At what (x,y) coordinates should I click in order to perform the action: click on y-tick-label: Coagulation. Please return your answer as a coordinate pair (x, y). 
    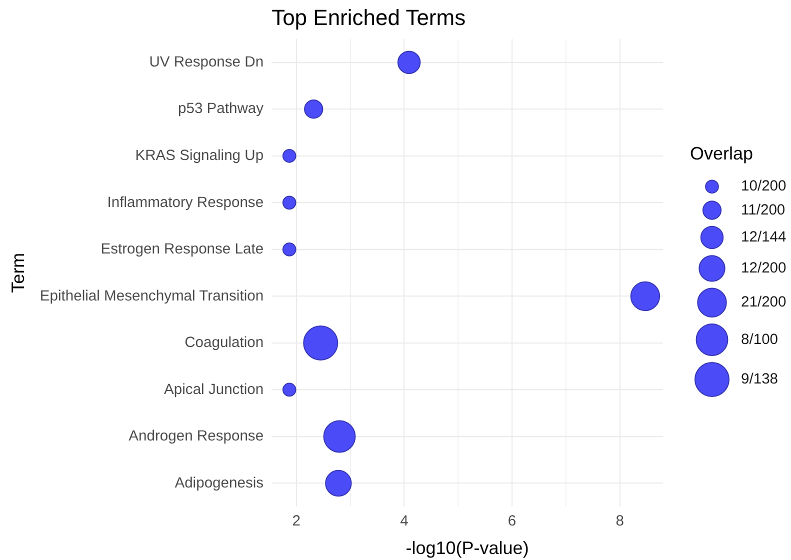
    Looking at the image, I should click on (224, 343).